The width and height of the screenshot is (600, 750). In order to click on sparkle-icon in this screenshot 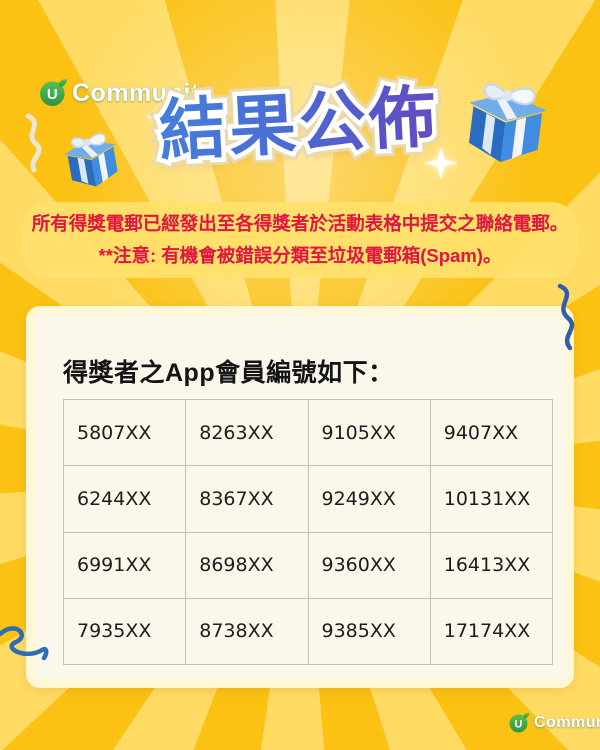, I will do `click(441, 163)`.